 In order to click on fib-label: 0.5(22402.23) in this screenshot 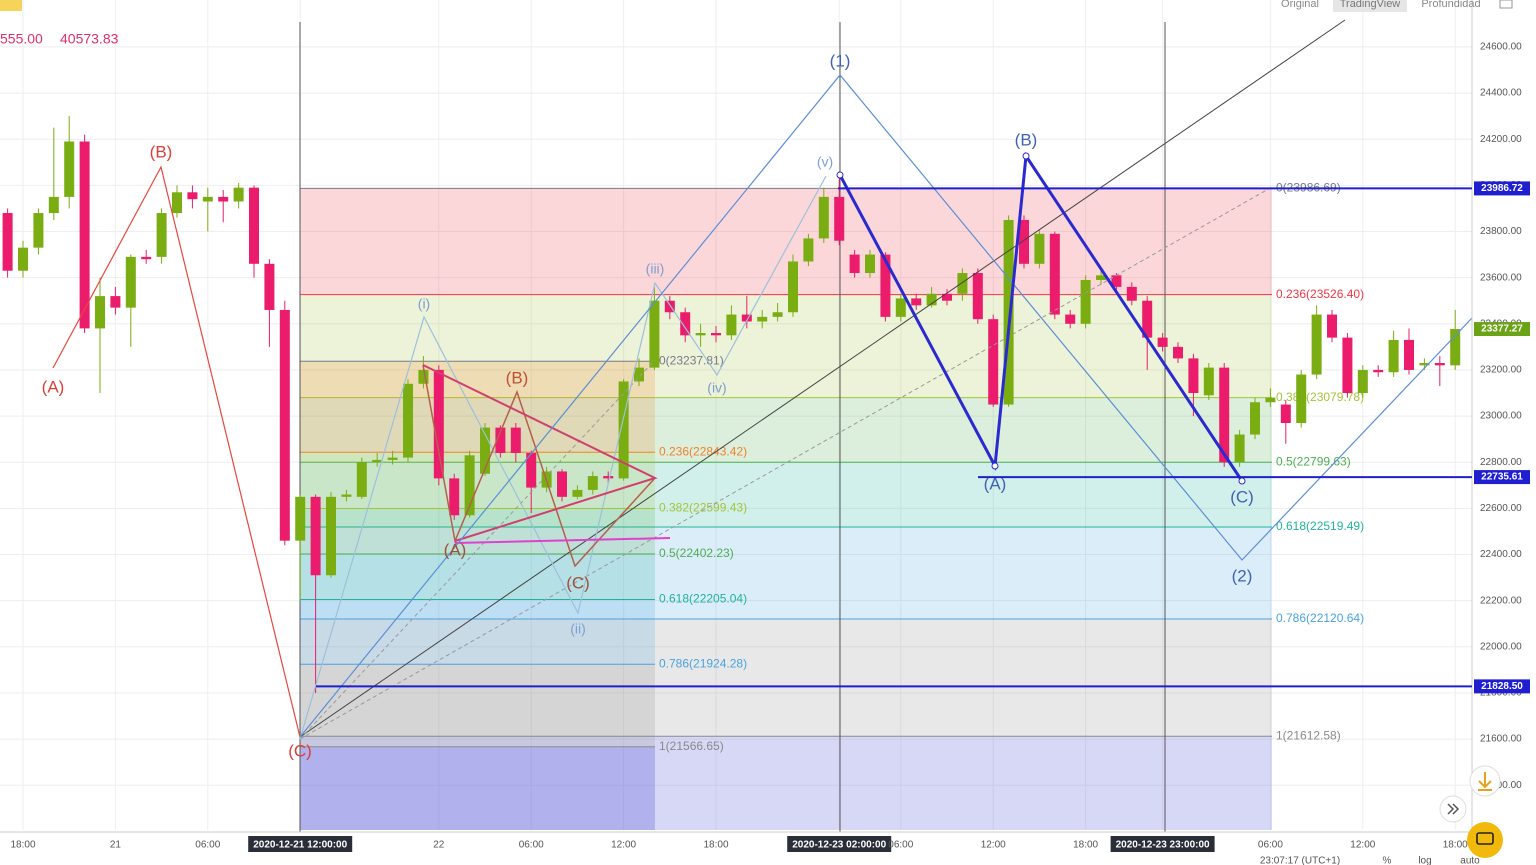, I will do `click(696, 553)`.